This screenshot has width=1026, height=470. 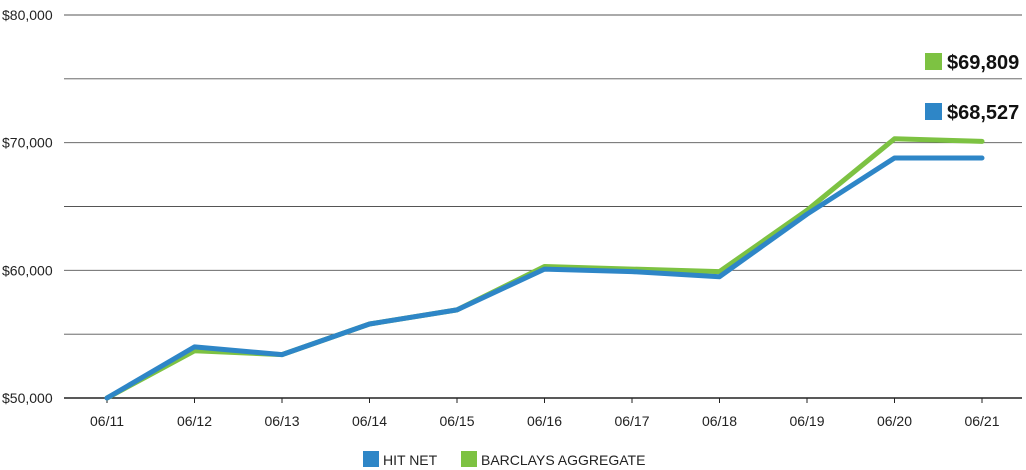 What do you see at coordinates (719, 421) in the screenshot?
I see `x-tick-label: 06/18` at bounding box center [719, 421].